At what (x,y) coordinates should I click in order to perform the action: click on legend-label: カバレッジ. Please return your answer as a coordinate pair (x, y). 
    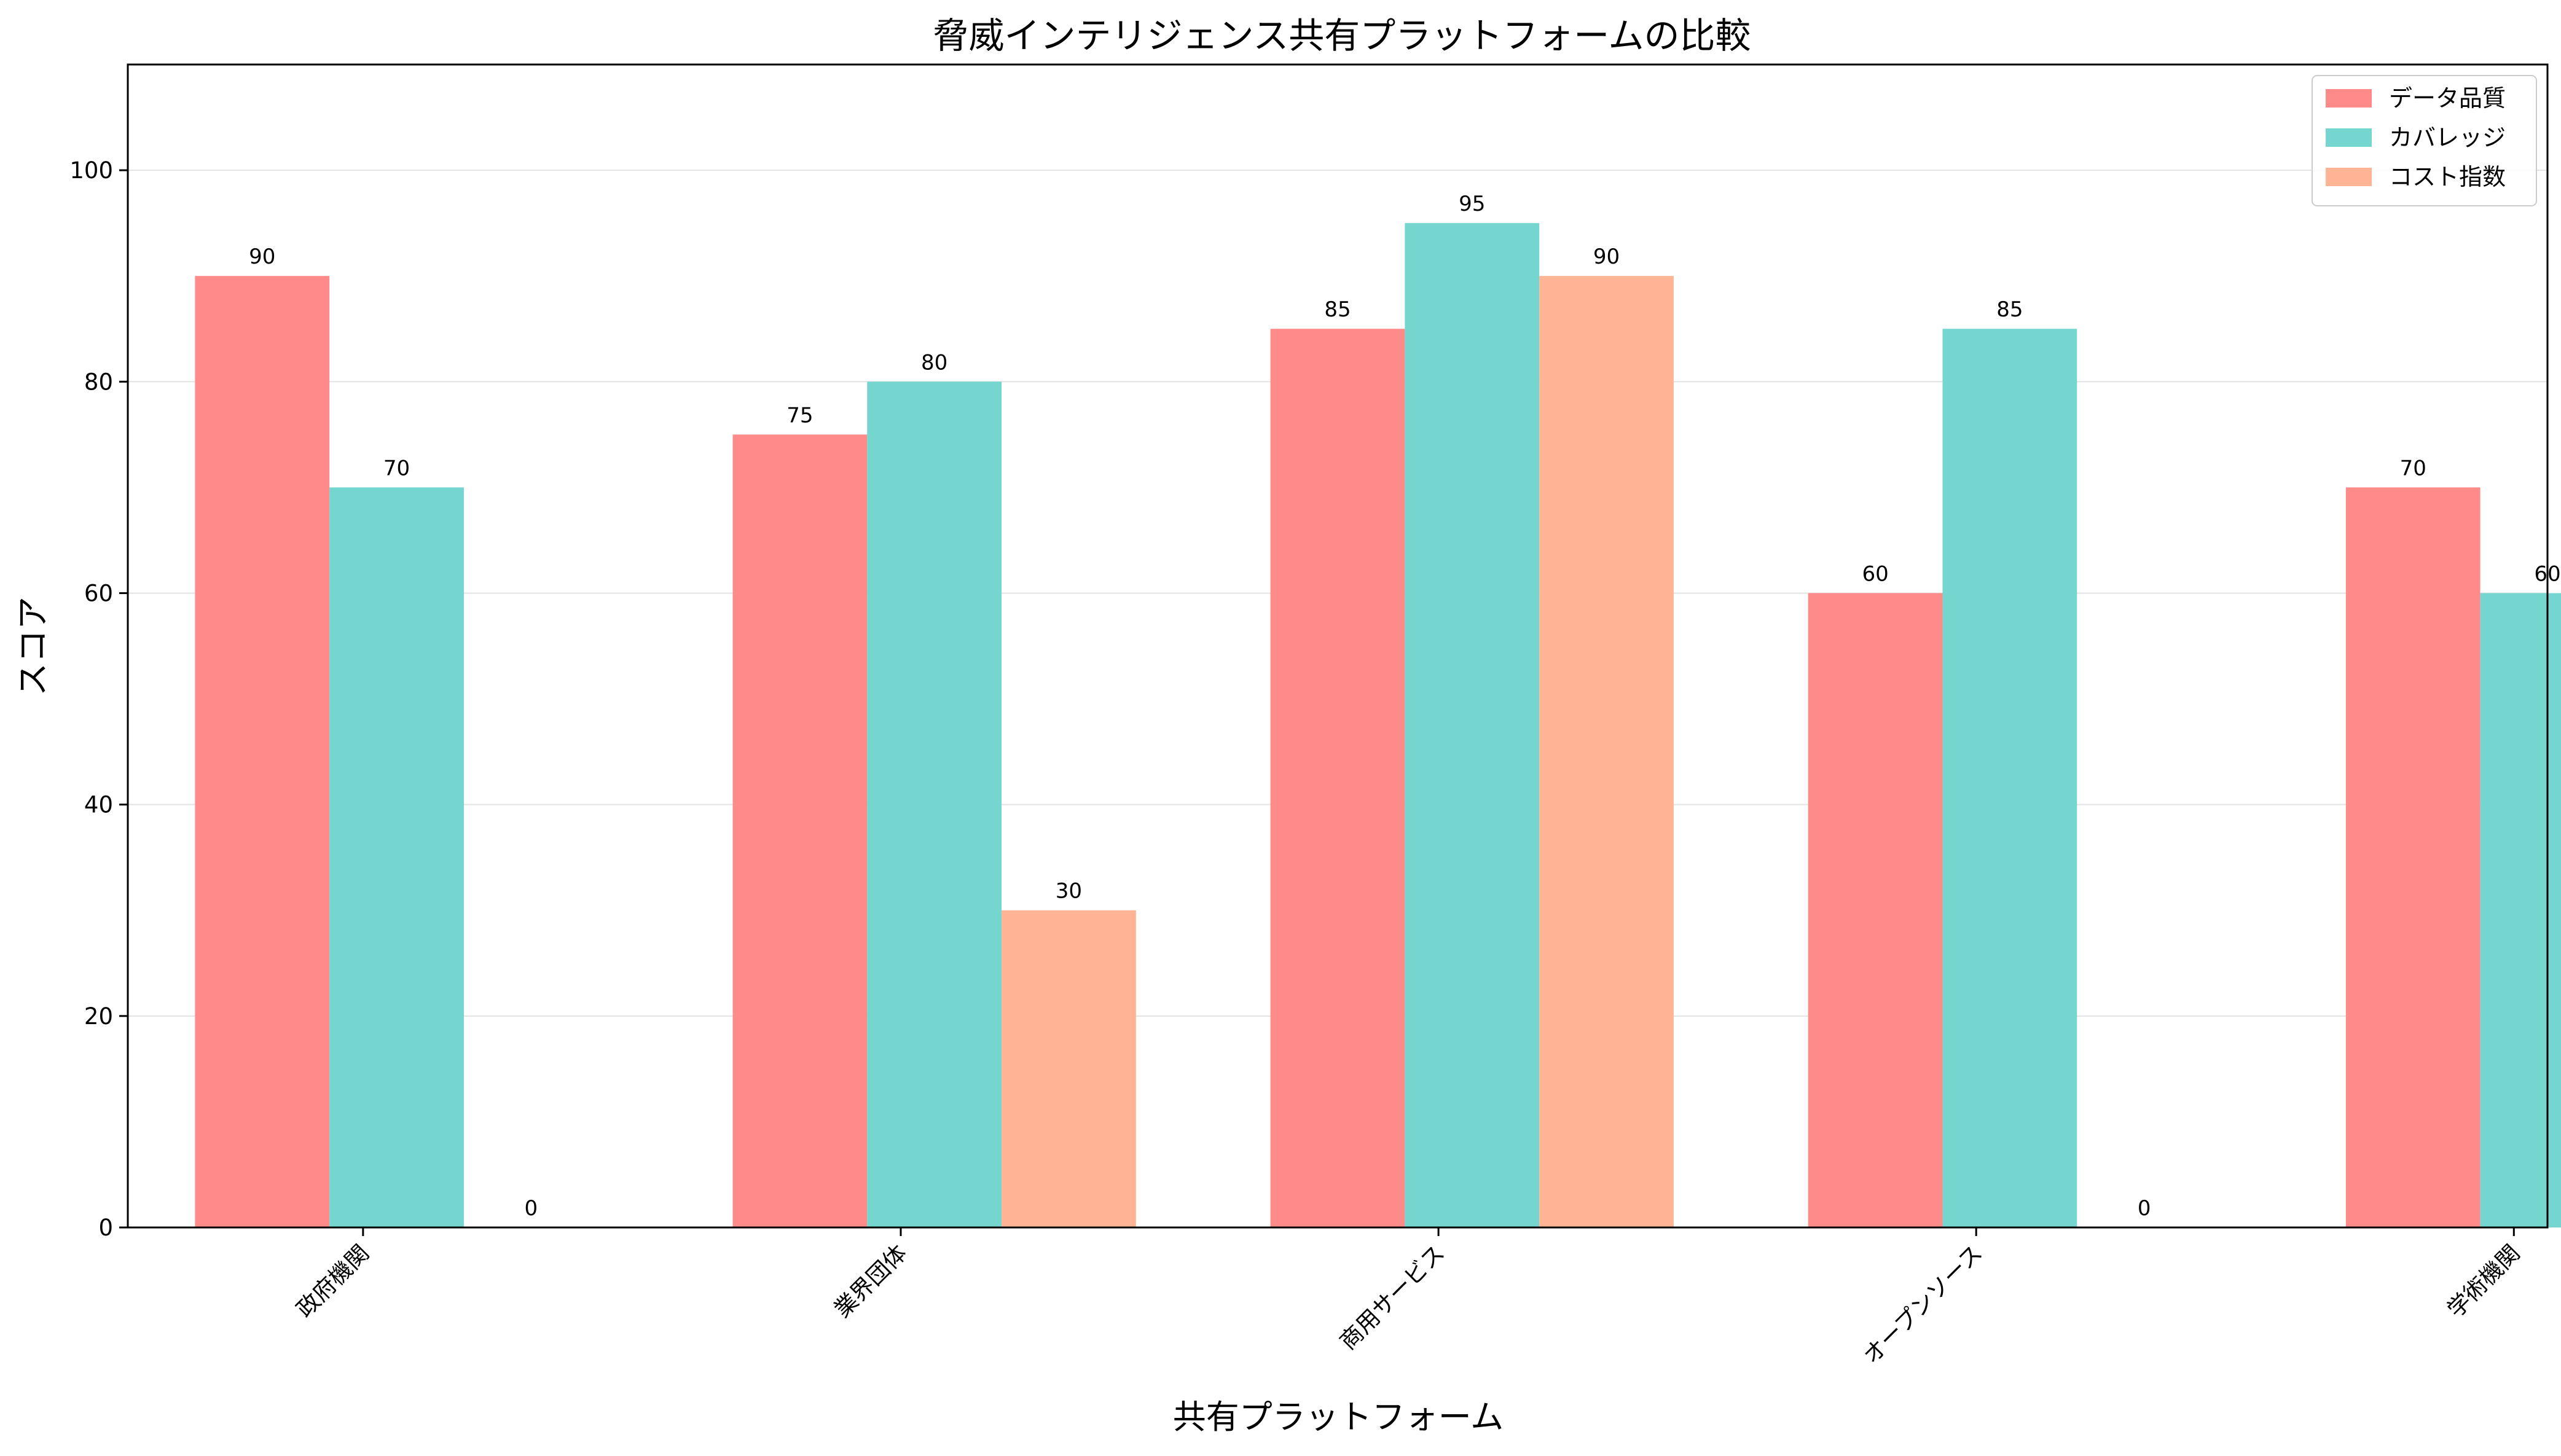
    Looking at the image, I should click on (2447, 137).